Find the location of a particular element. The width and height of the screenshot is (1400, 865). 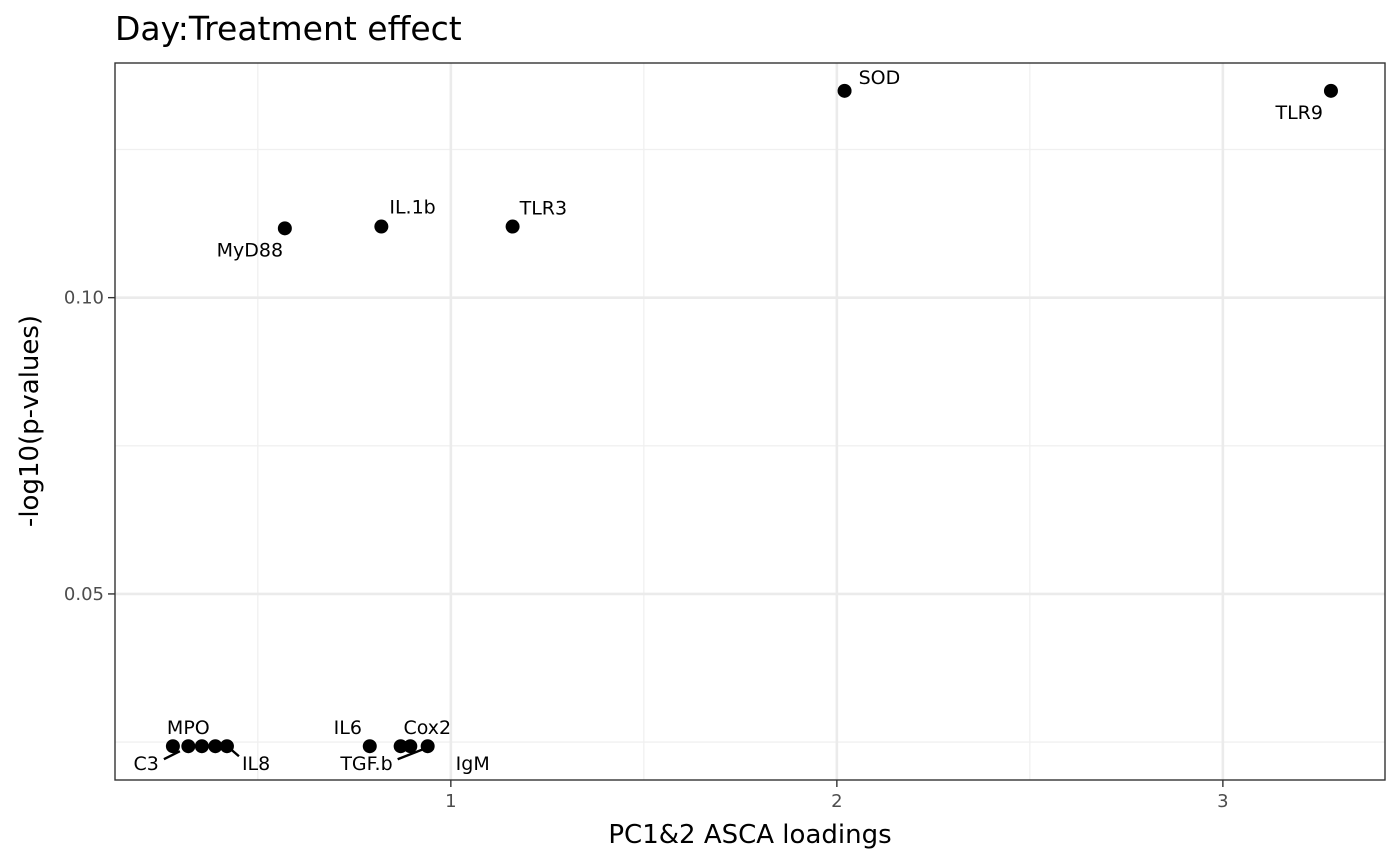

point-label-8: C3 is located at coordinates (146, 764).